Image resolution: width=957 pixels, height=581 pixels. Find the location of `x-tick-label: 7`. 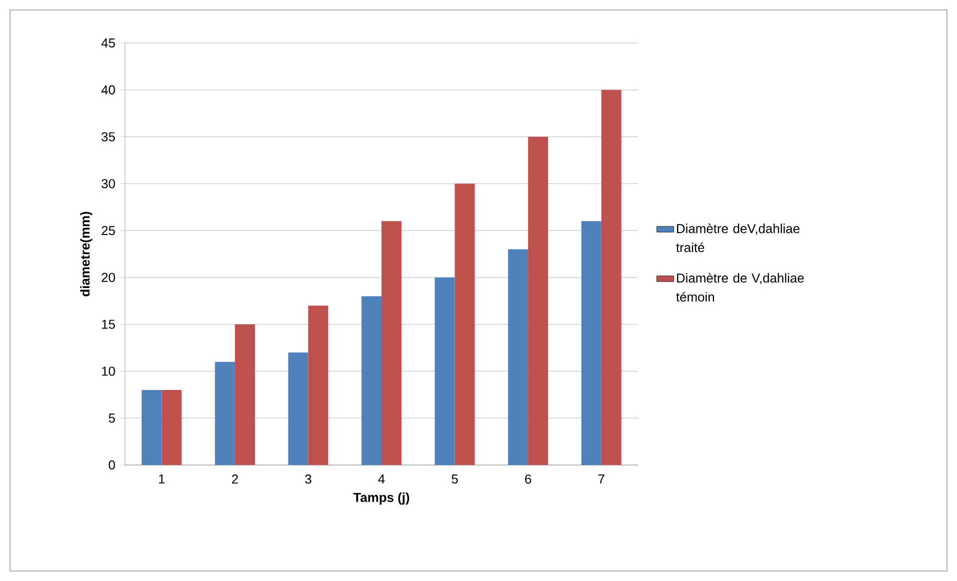

x-tick-label: 7 is located at coordinates (601, 479).